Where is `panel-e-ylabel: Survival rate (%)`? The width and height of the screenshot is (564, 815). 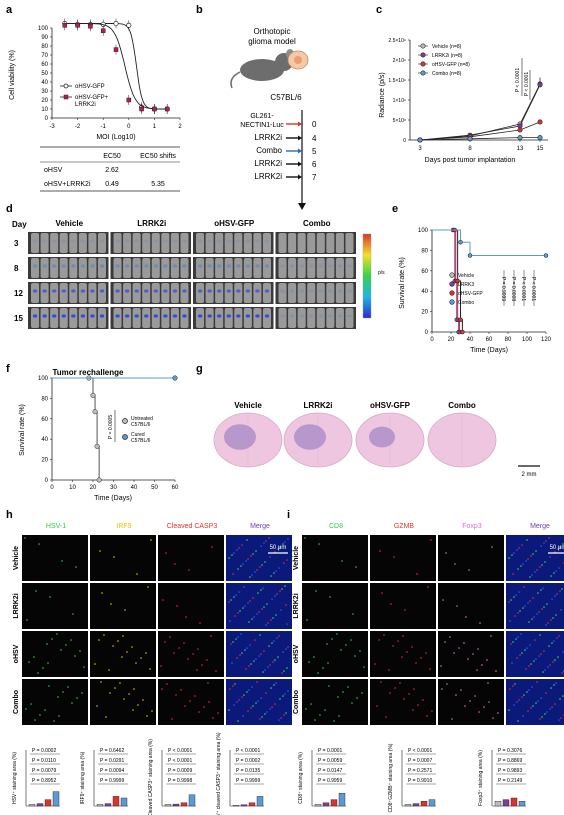 panel-e-ylabel: Survival rate (%) is located at coordinates (402, 283).